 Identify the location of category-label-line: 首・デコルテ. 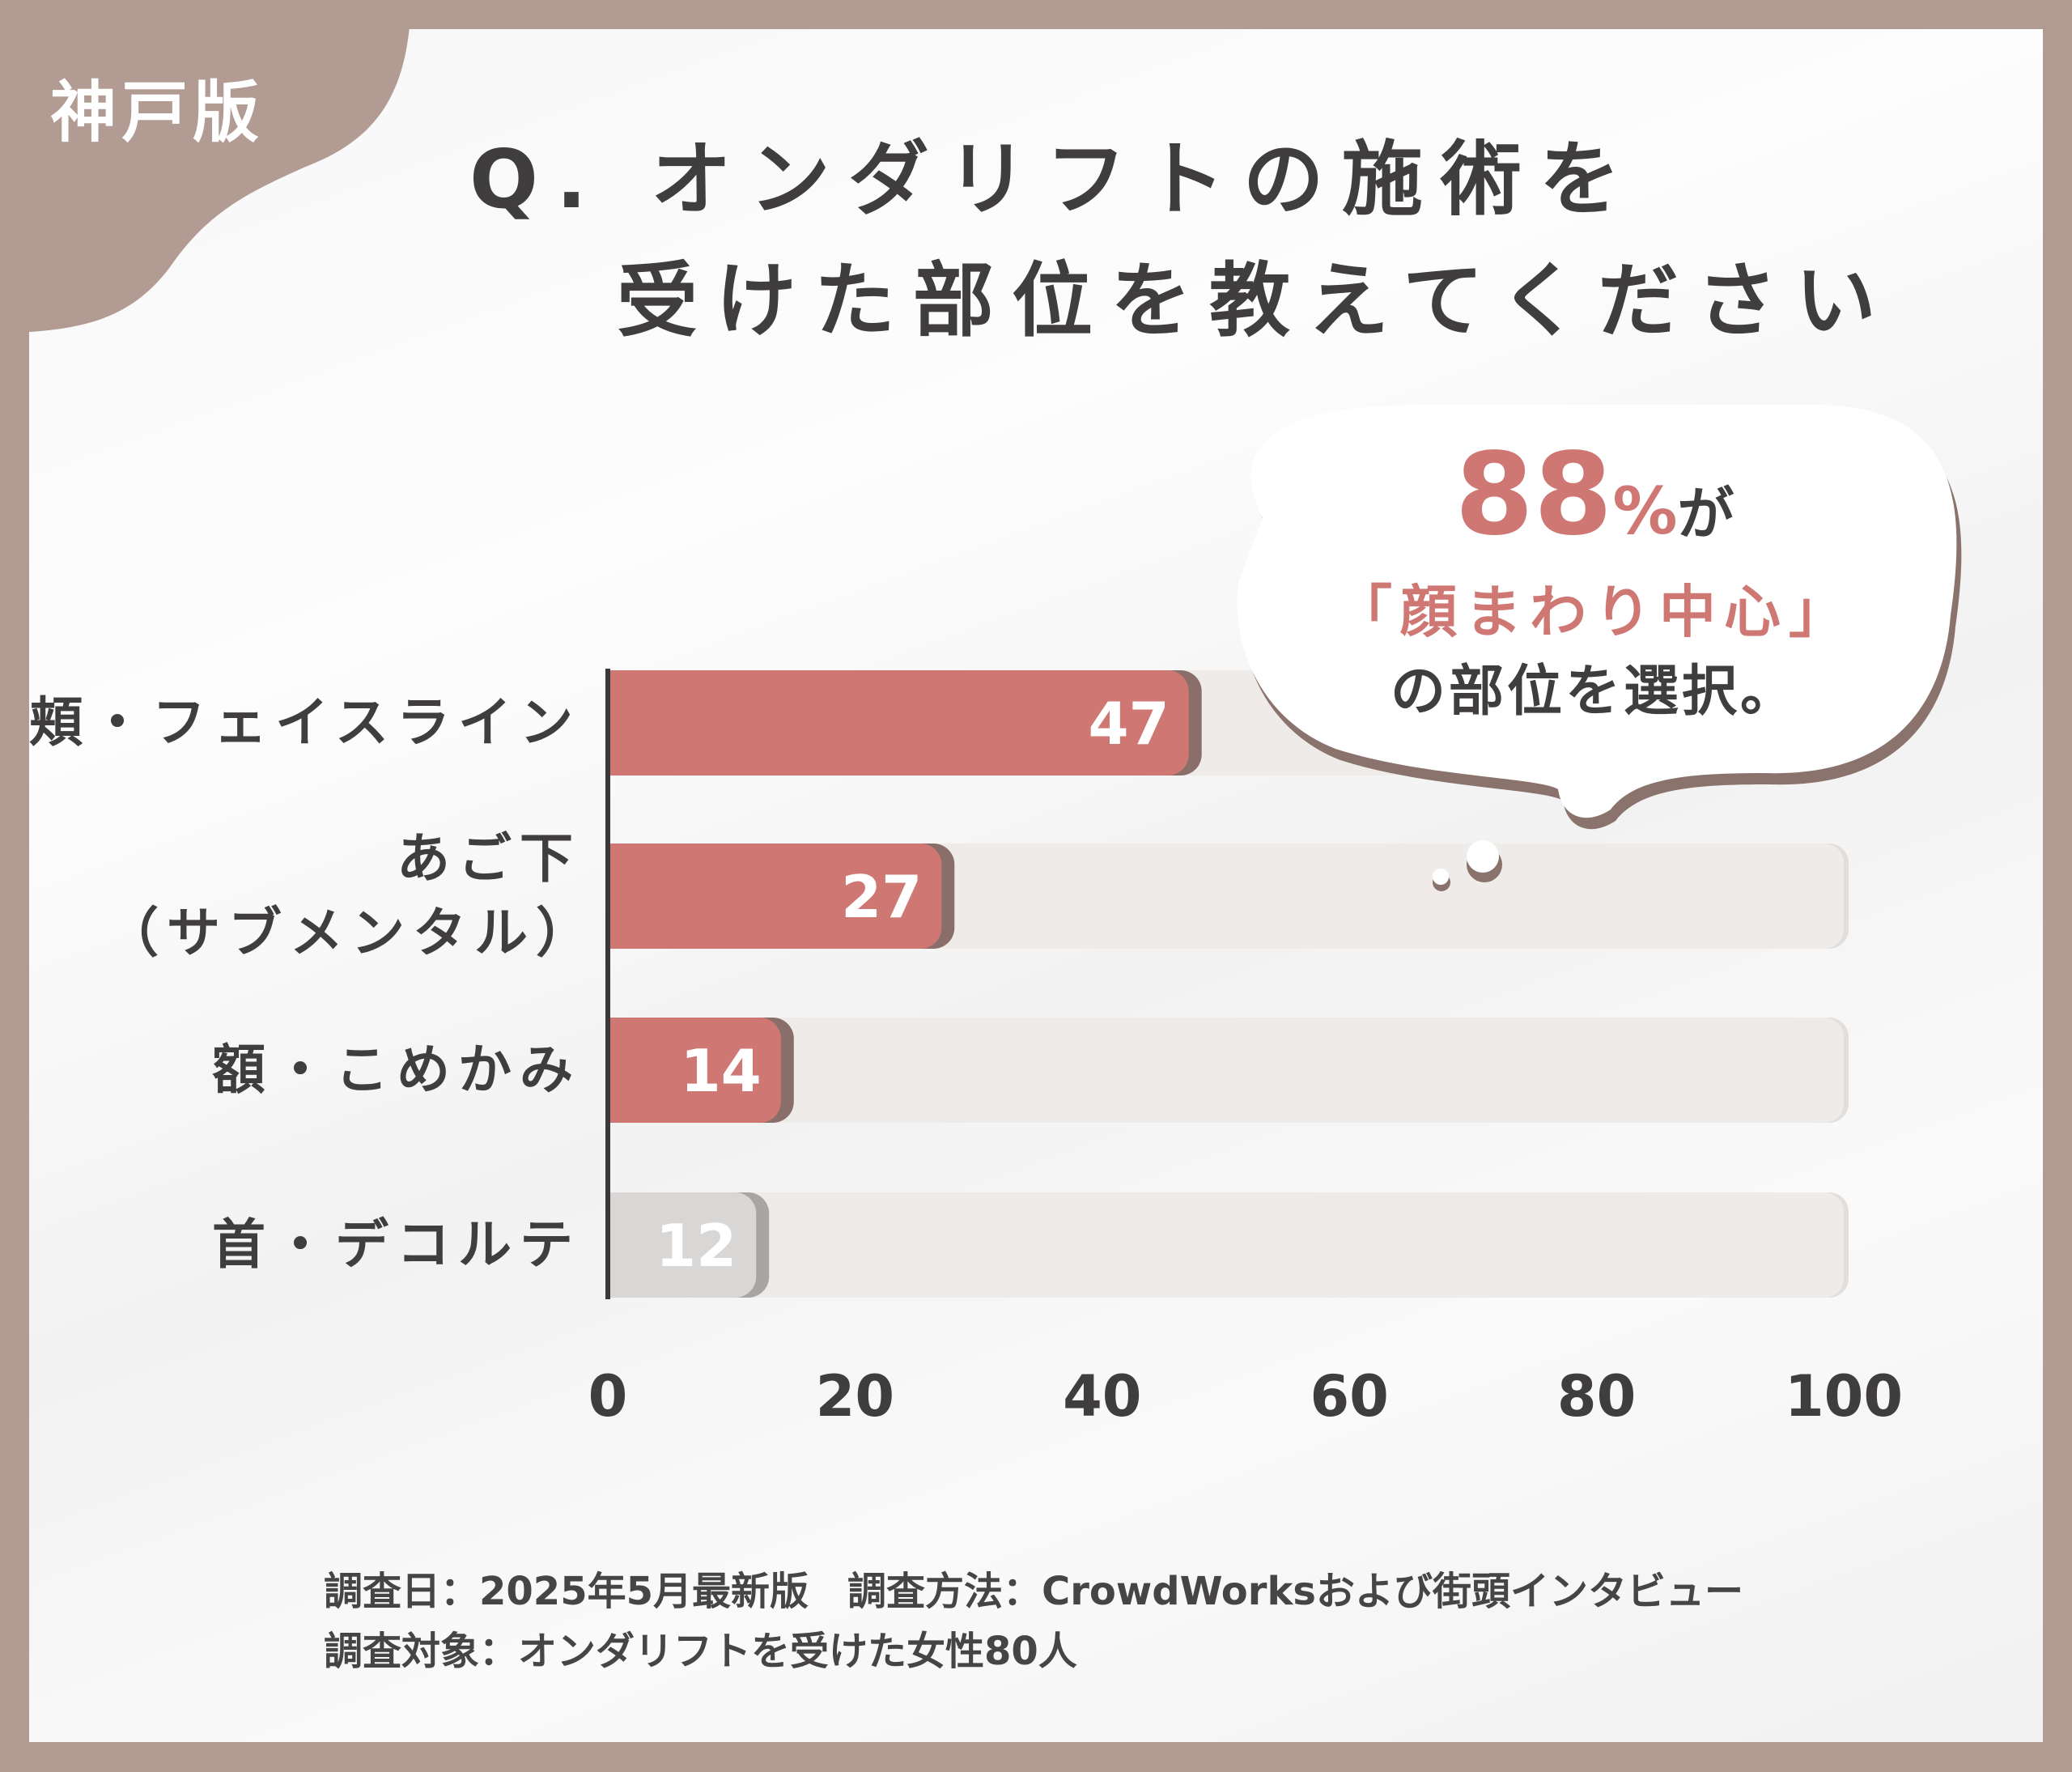
(396, 1245).